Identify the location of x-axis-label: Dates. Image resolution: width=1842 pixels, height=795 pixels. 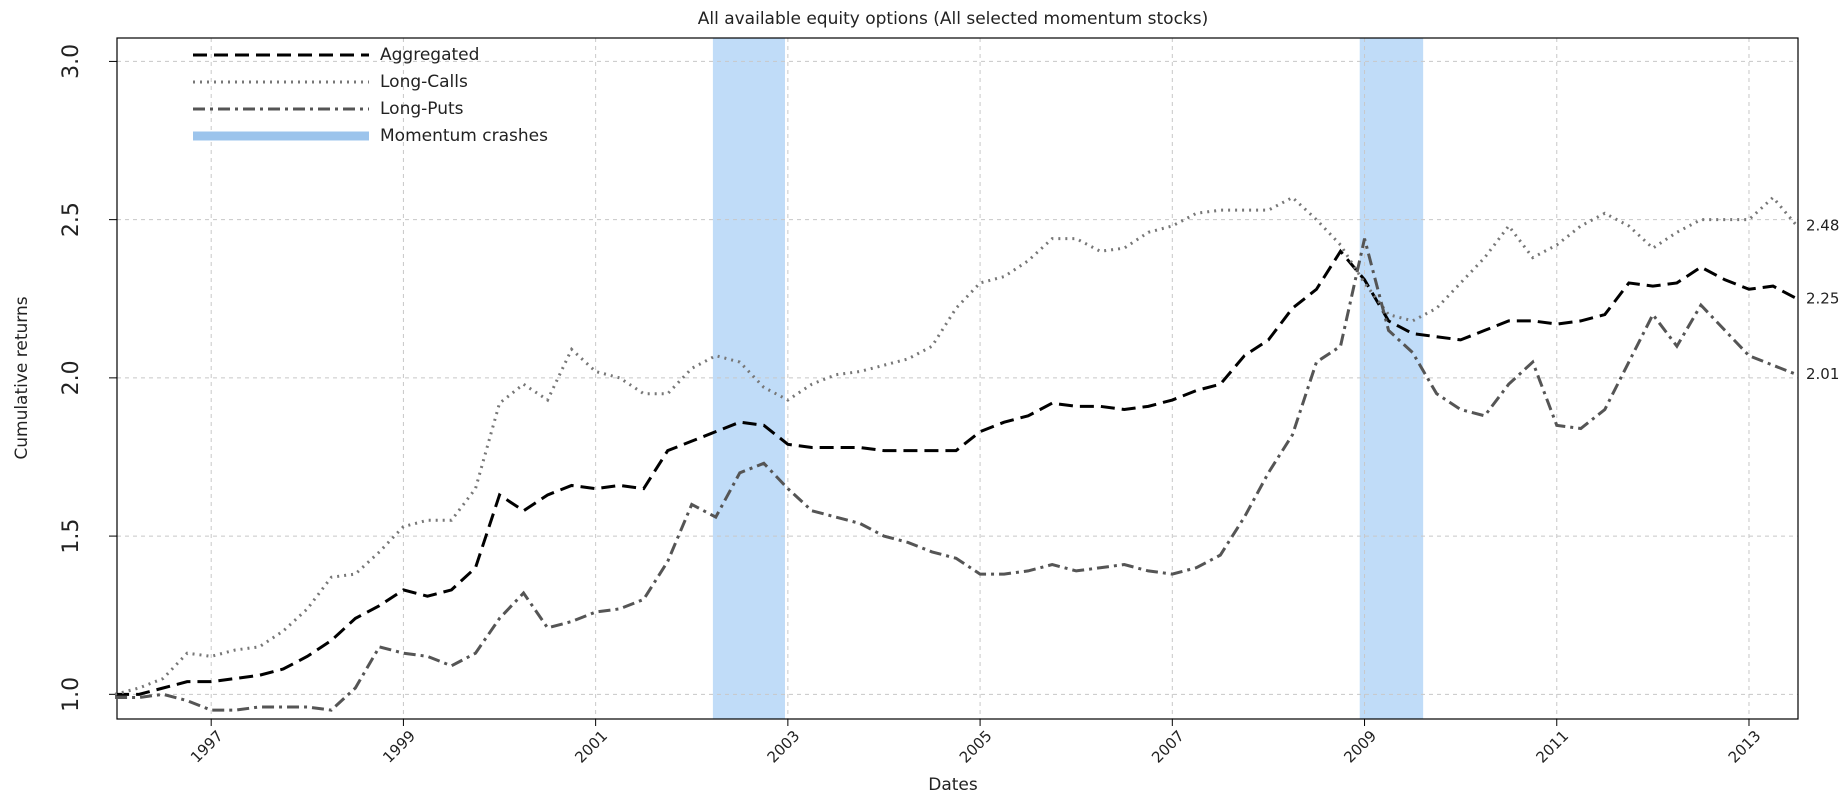
(953, 785).